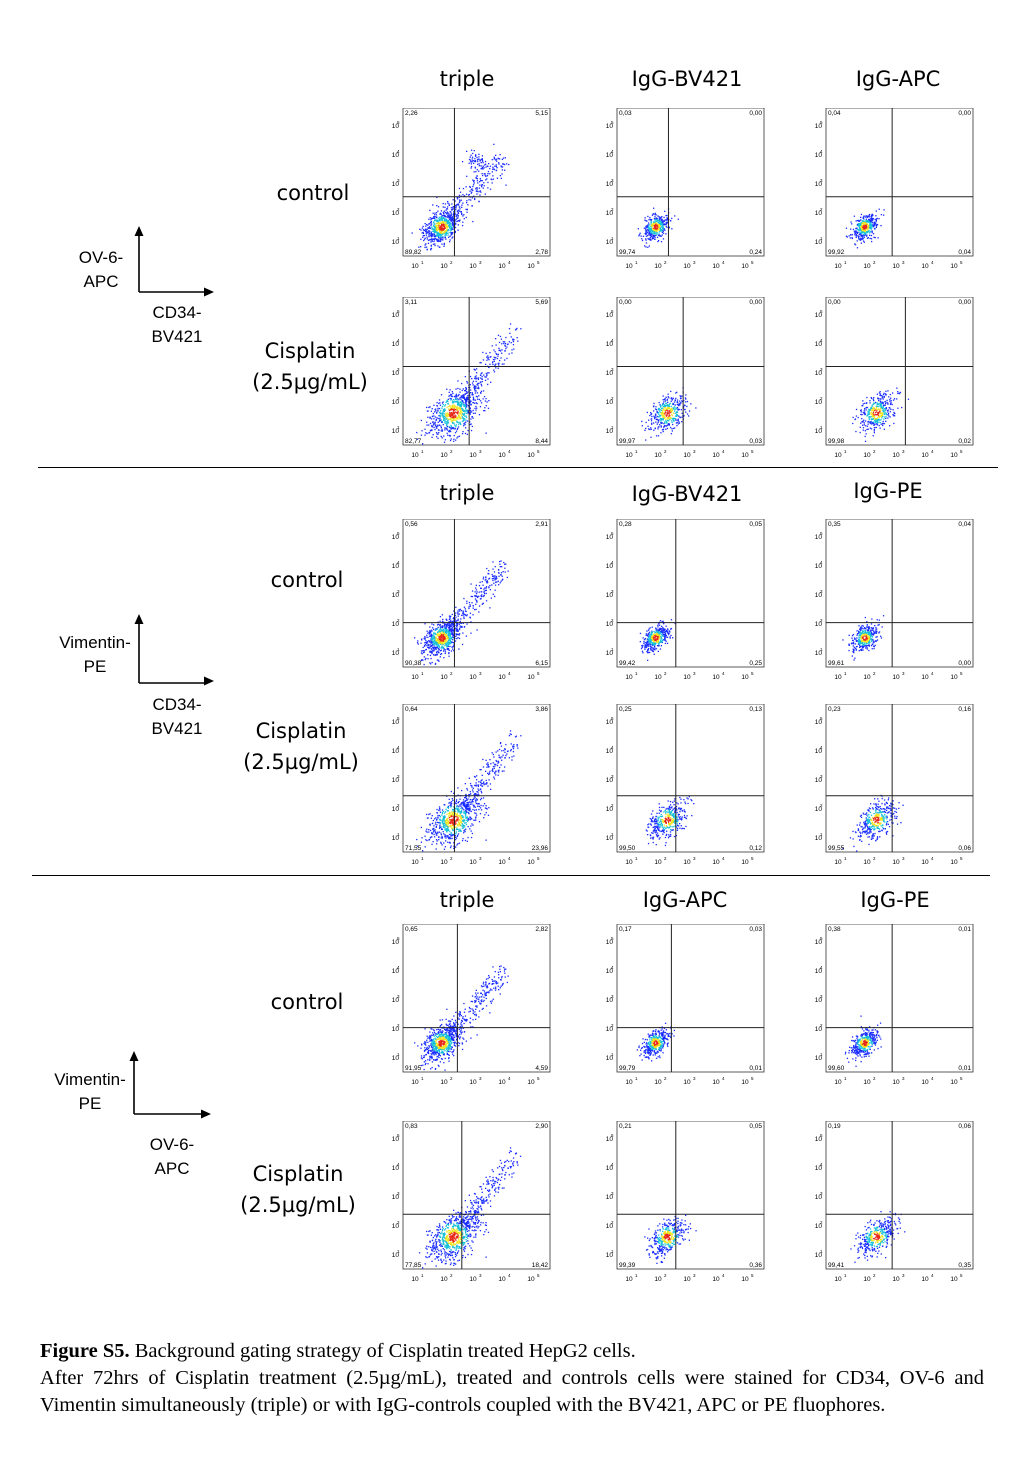 This screenshot has height=1479, width=1024. What do you see at coordinates (177, 336) in the screenshot?
I see `x-axis-label-line2: BV421` at bounding box center [177, 336].